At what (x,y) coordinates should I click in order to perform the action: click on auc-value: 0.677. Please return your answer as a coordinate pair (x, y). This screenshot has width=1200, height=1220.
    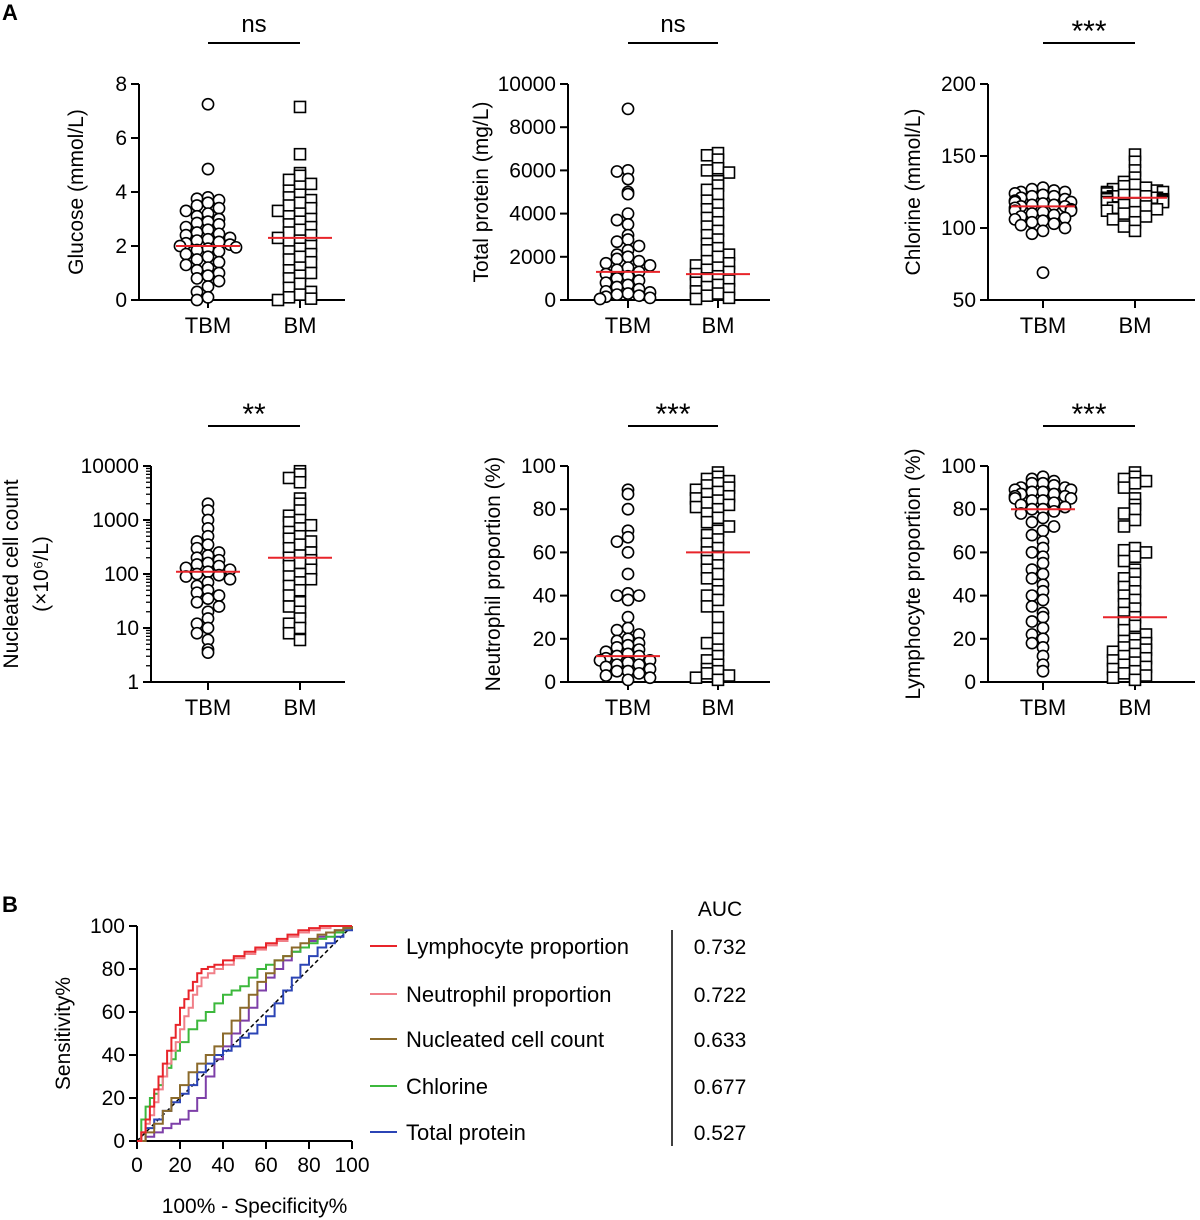
    Looking at the image, I should click on (720, 1087).